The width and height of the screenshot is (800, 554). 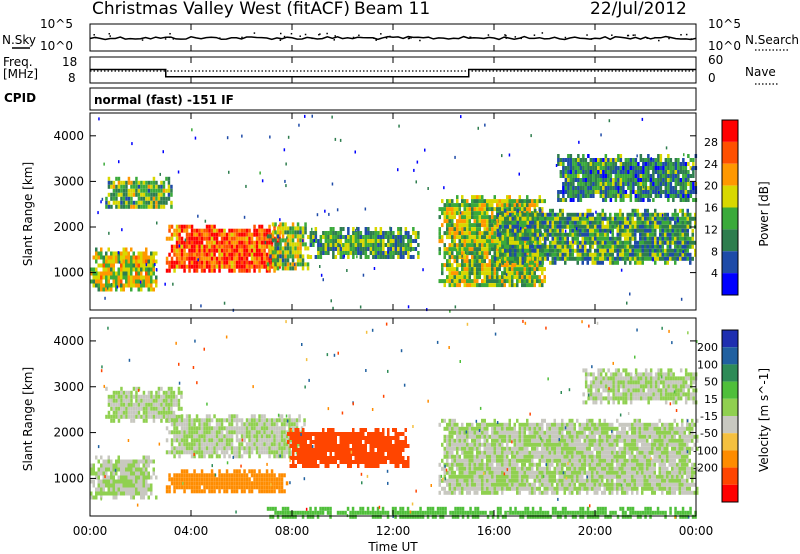 What do you see at coordinates (730, 218) in the screenshot?
I see `colorbar-swatch` at bounding box center [730, 218].